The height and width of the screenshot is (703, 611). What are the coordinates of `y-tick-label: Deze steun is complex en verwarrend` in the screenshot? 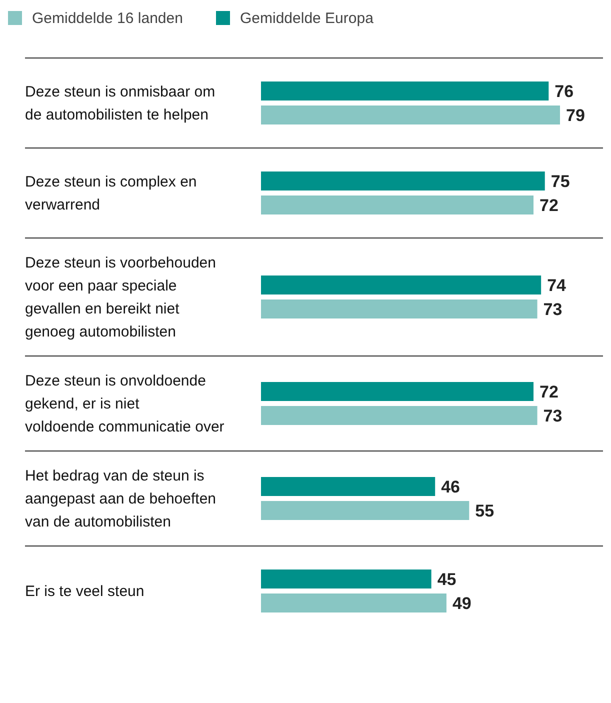 It's located at (111, 194).